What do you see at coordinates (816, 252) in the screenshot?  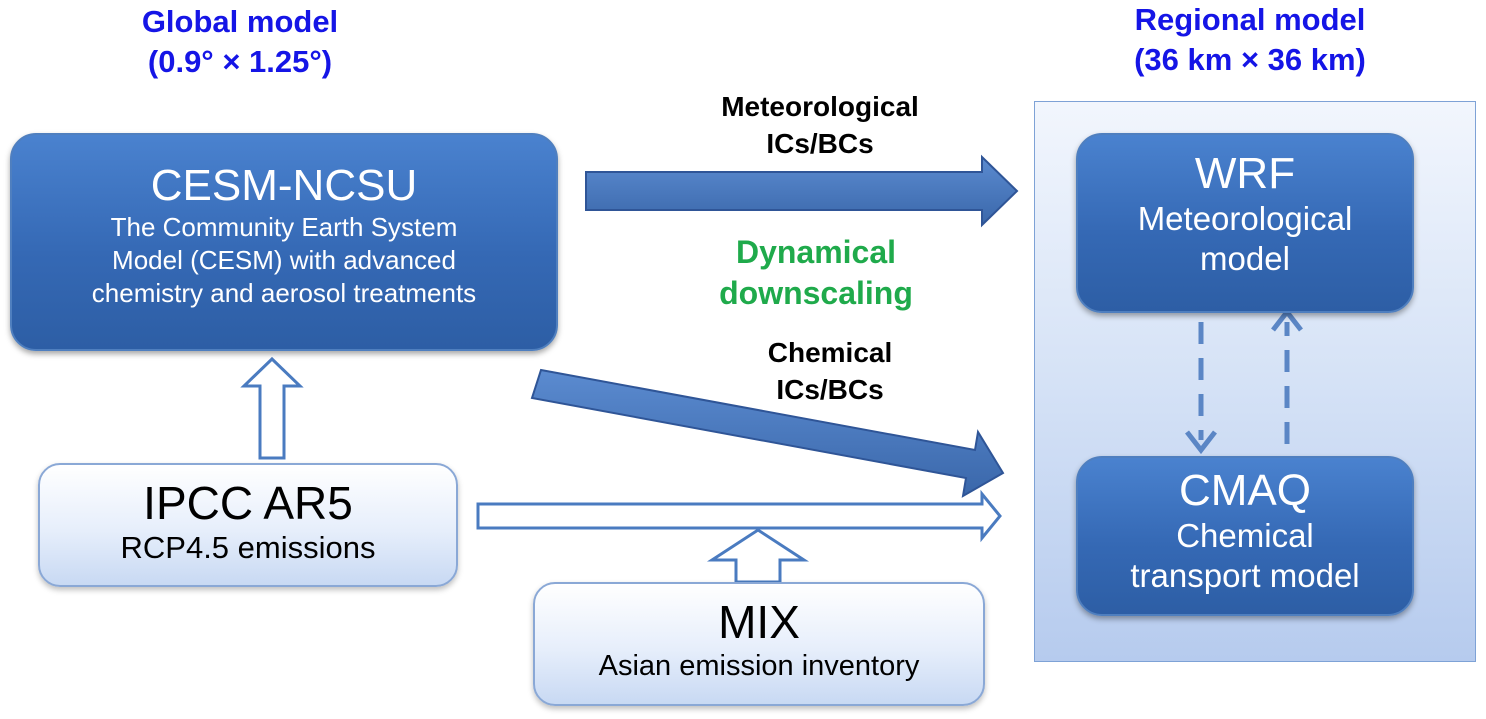 I see `dyn-label-line1: Dynamical` at bounding box center [816, 252].